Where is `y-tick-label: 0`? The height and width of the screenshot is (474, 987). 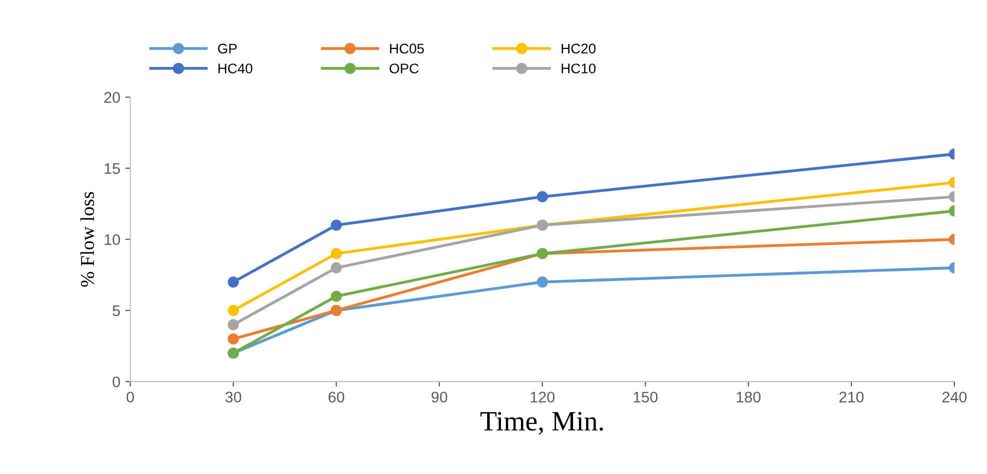
y-tick-label: 0 is located at coordinates (116, 382).